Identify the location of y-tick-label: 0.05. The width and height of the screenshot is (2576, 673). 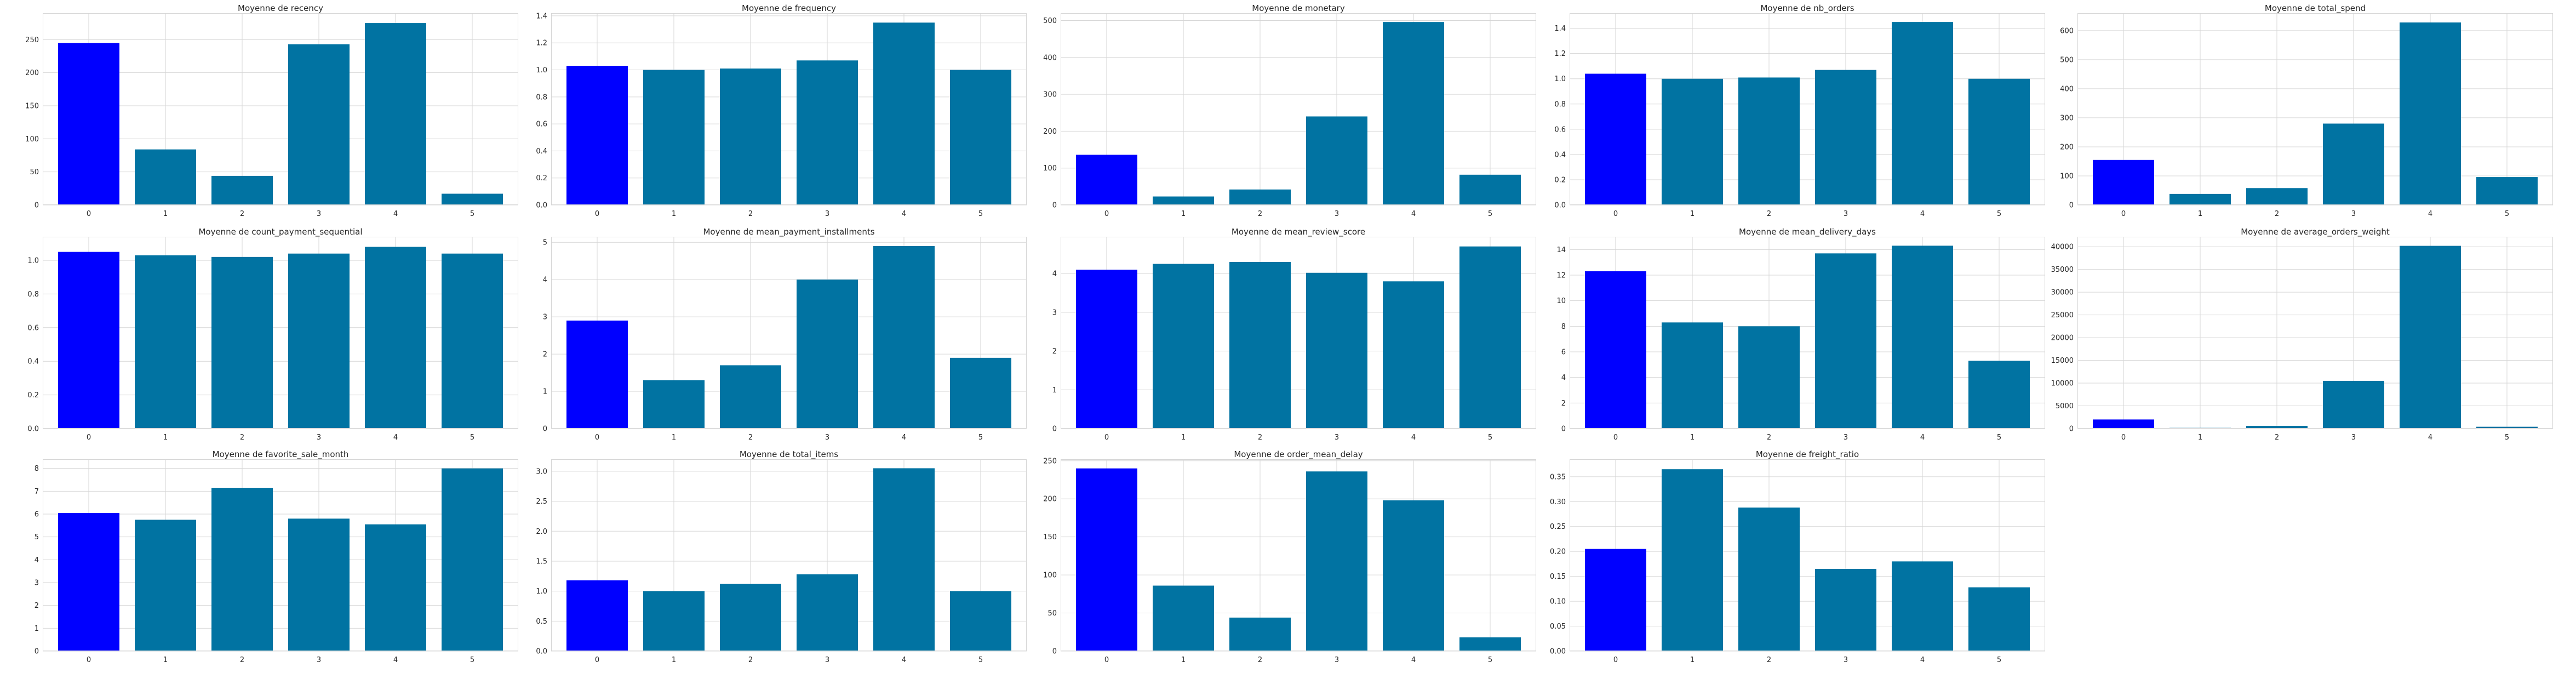
(1558, 627).